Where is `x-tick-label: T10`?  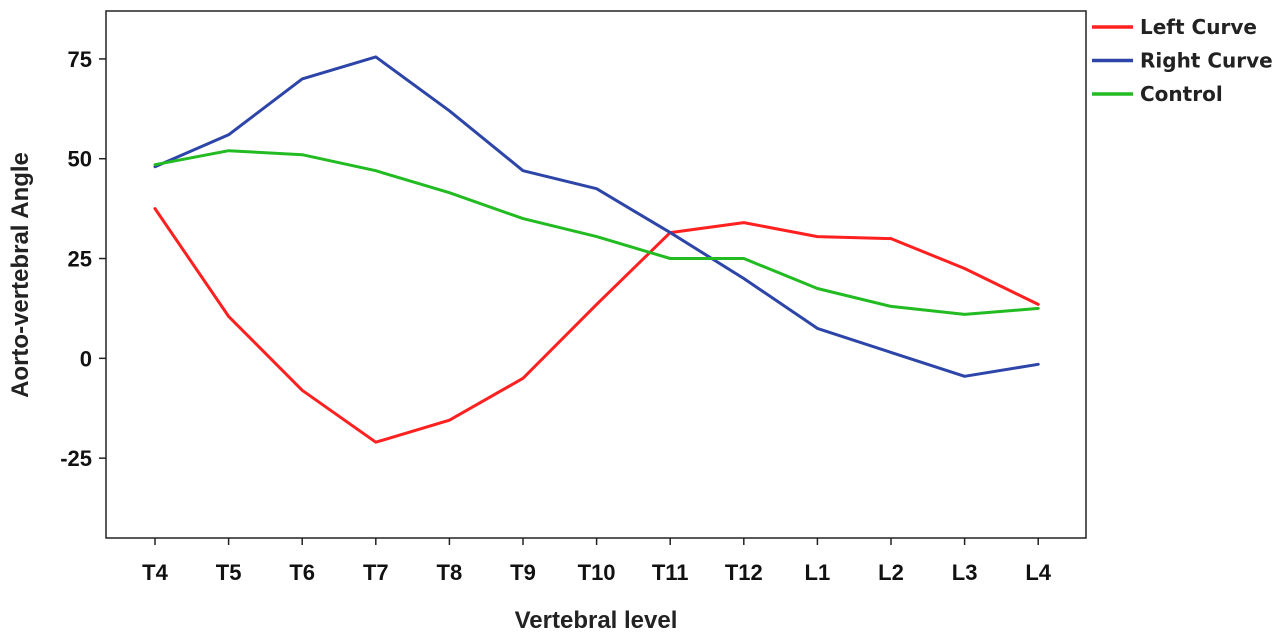 x-tick-label: T10 is located at coordinates (597, 572).